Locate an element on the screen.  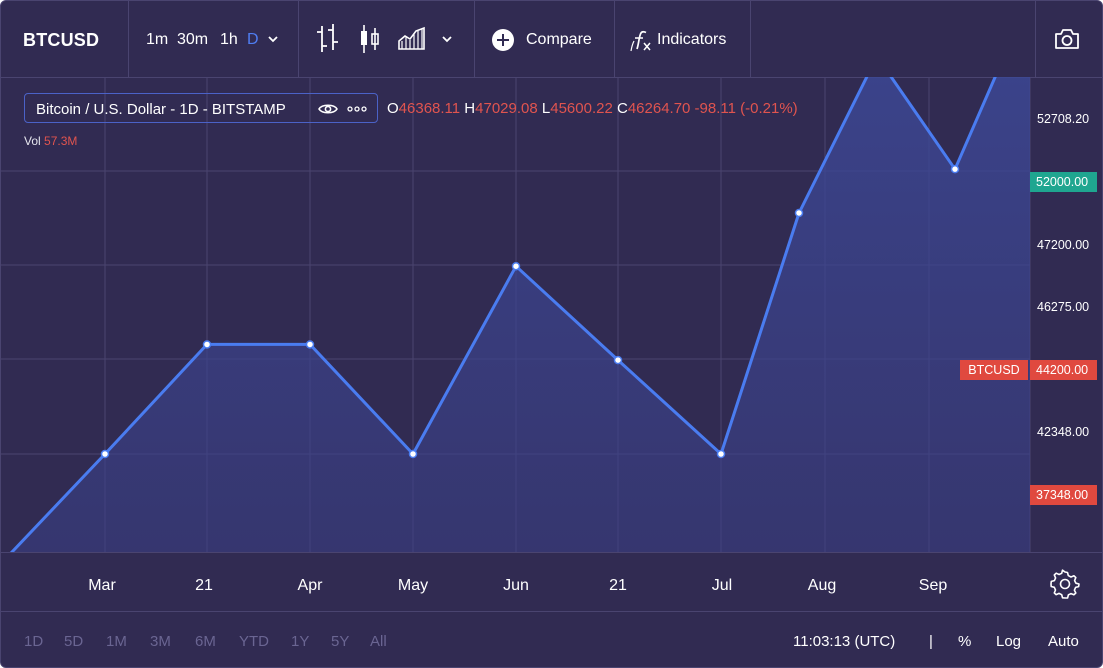
time-label: Jul is located at coordinates (722, 585).